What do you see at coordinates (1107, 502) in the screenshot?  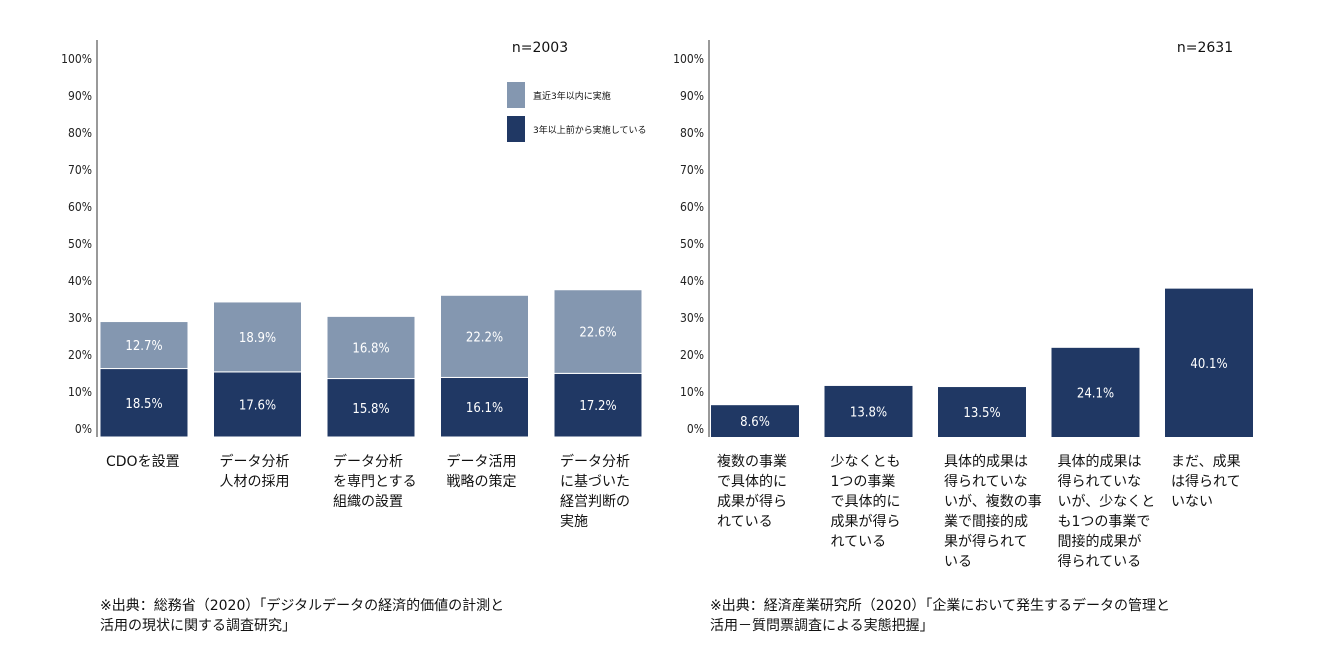 I see `category-label: いが、少なくと` at bounding box center [1107, 502].